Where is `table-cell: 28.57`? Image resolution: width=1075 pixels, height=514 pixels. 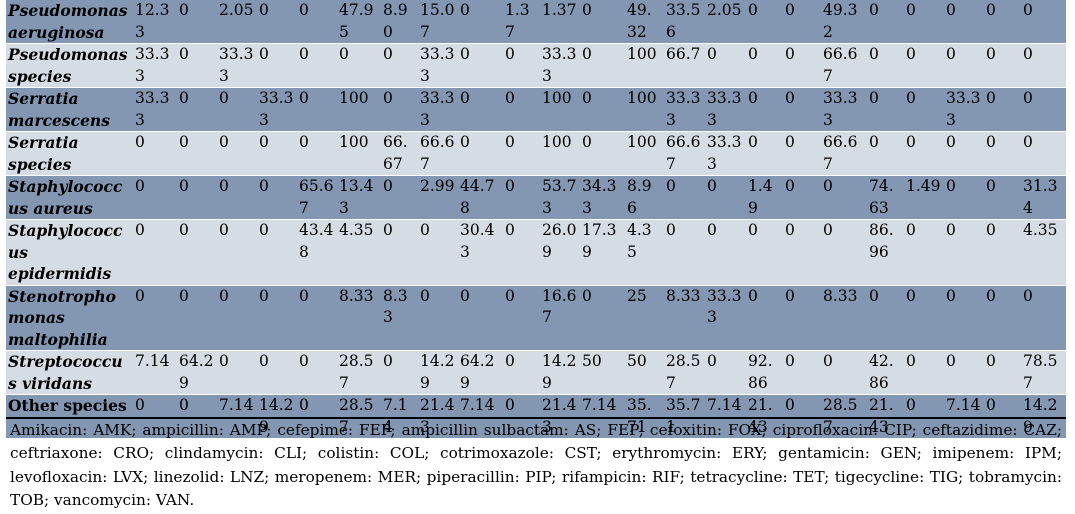
table-cell: 28.57 is located at coordinates (358, 416).